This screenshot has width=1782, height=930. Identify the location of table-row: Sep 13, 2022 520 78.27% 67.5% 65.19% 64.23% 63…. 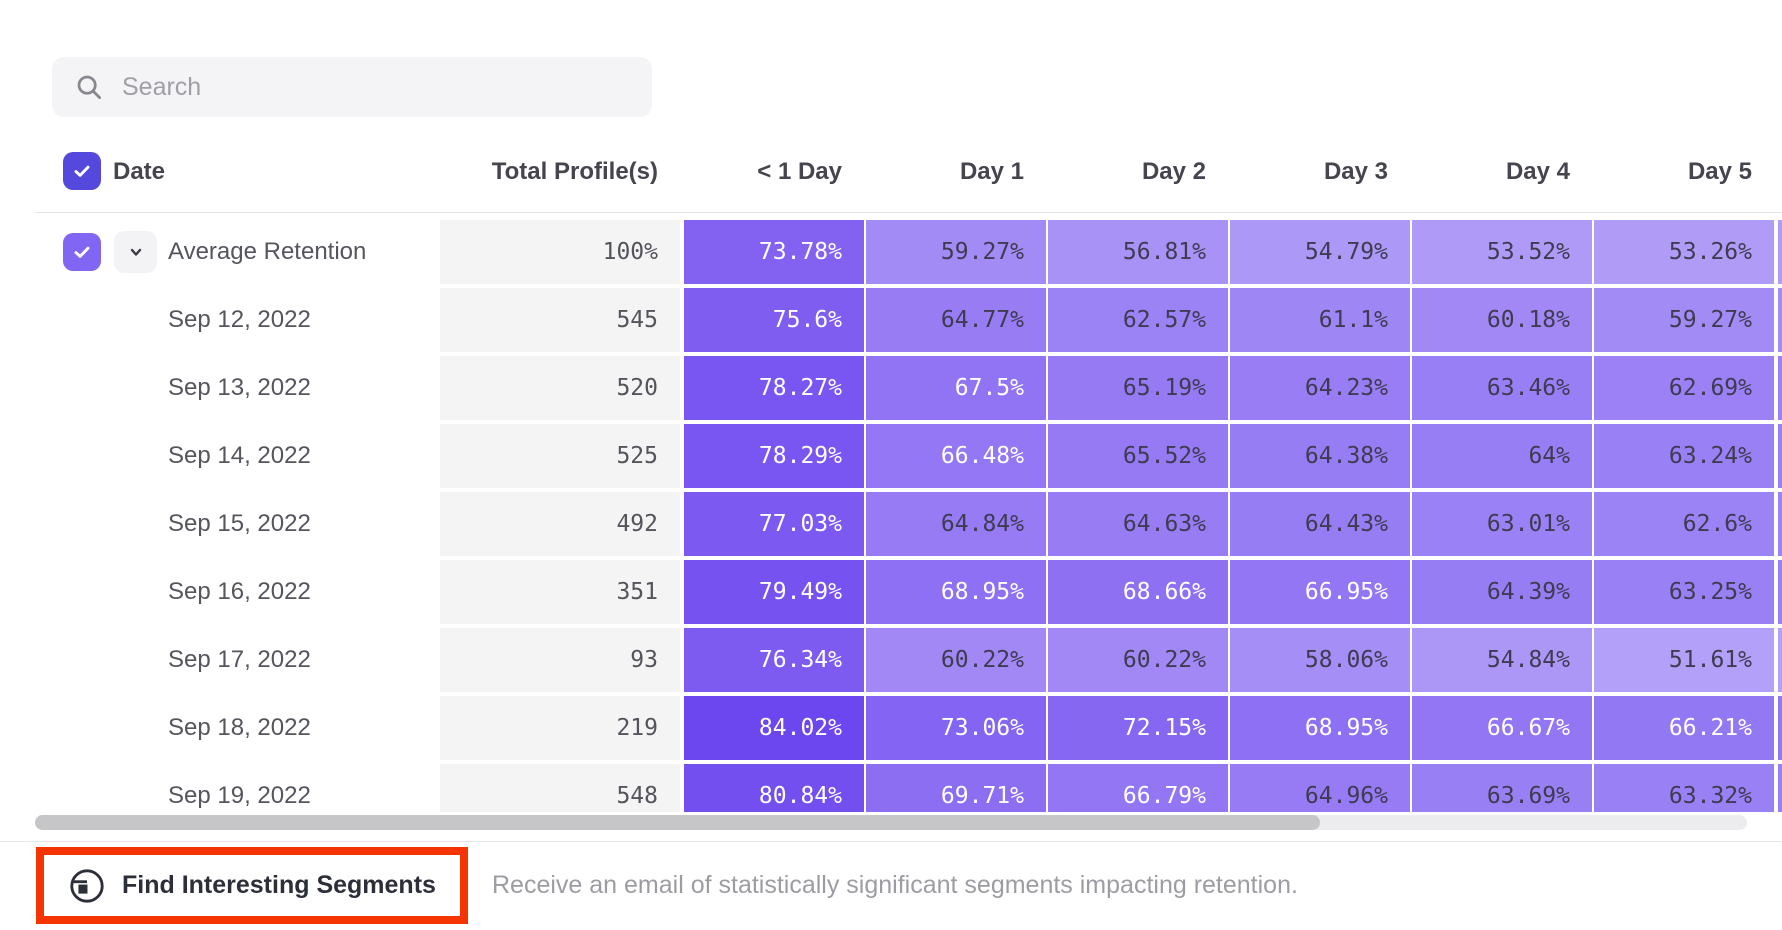
(891, 388).